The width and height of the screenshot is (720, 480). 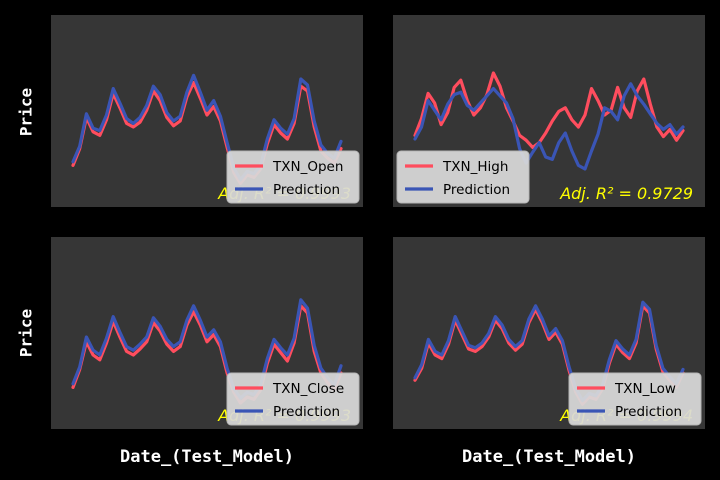 I want to click on legend: TXN_Low Prediction, so click(x=635, y=399).